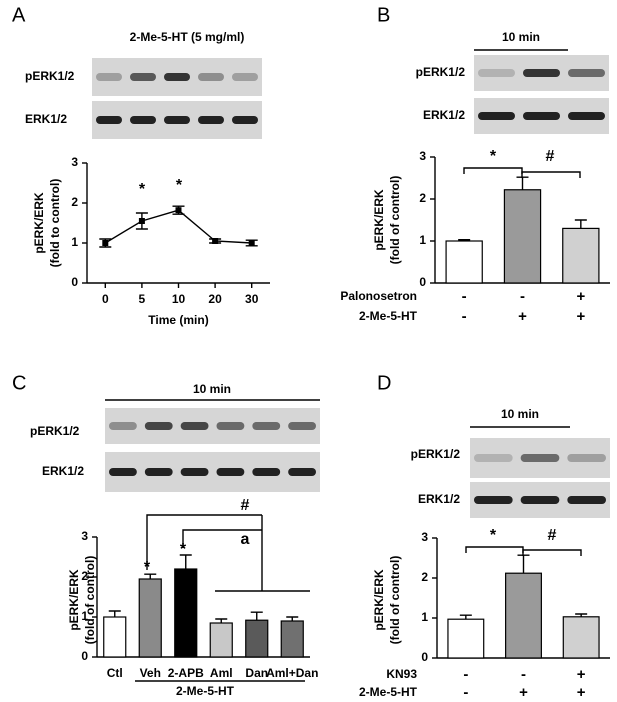 The width and height of the screenshot is (617, 702). I want to click on treatment-name: 2-Me-5-HT, so click(388, 316).